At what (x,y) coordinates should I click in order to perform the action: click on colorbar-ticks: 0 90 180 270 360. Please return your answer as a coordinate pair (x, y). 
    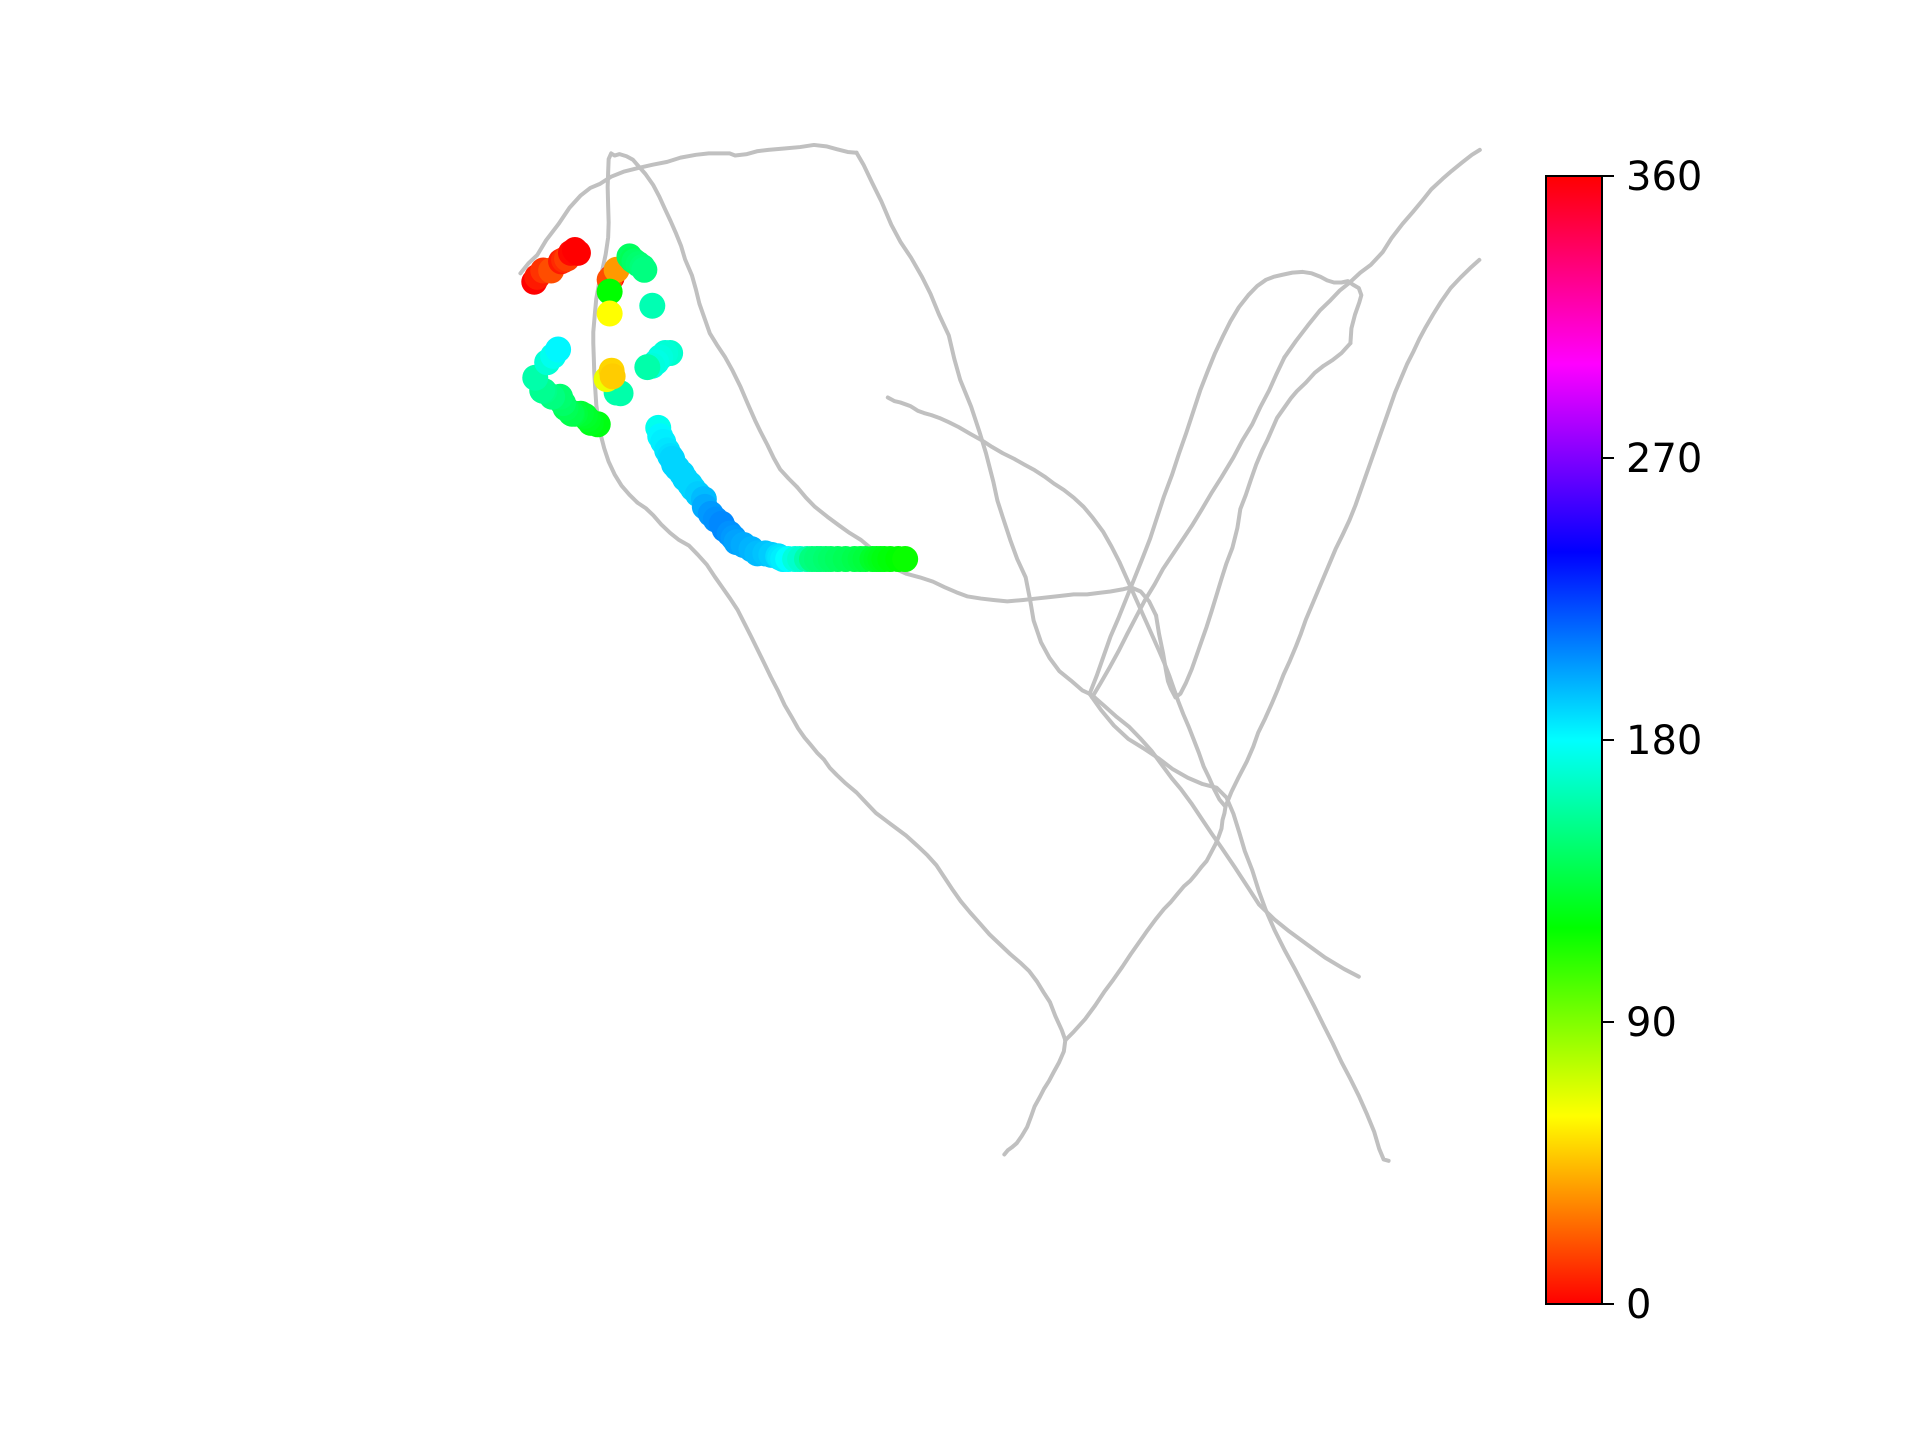
    Looking at the image, I should click on (1652, 741).